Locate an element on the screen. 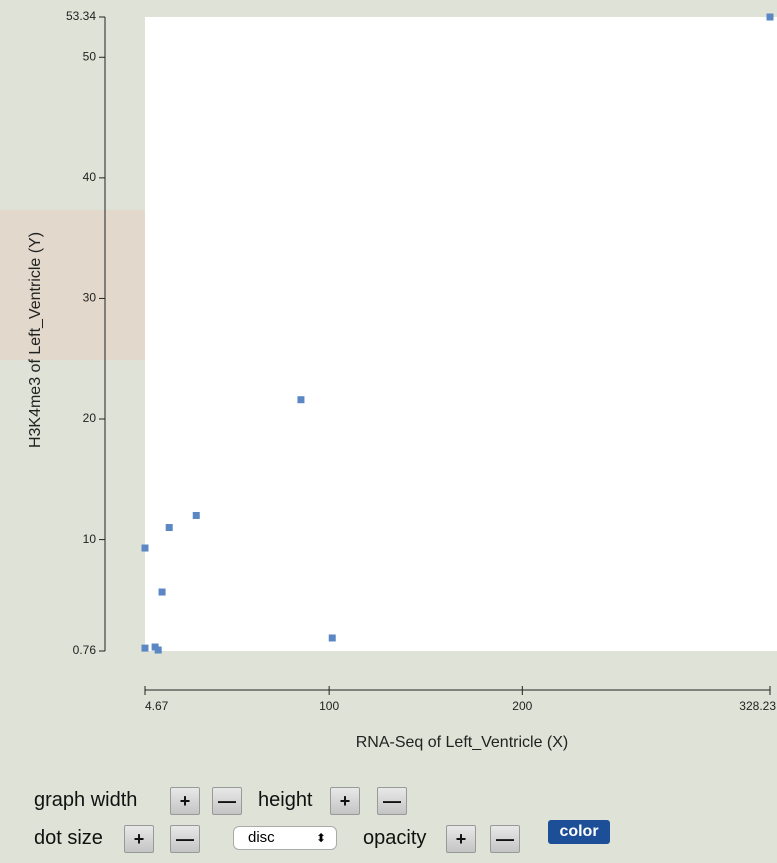 This screenshot has width=777, height=863. x-tick-label: 100 is located at coordinates (329, 706).